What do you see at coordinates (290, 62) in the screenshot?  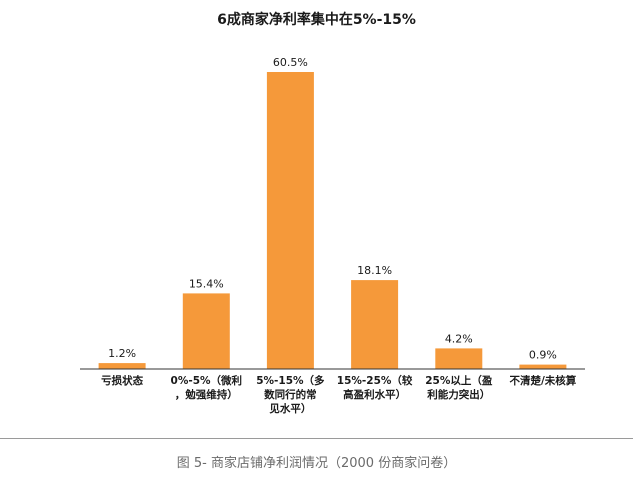 I see `value-label: 60.5%` at bounding box center [290, 62].